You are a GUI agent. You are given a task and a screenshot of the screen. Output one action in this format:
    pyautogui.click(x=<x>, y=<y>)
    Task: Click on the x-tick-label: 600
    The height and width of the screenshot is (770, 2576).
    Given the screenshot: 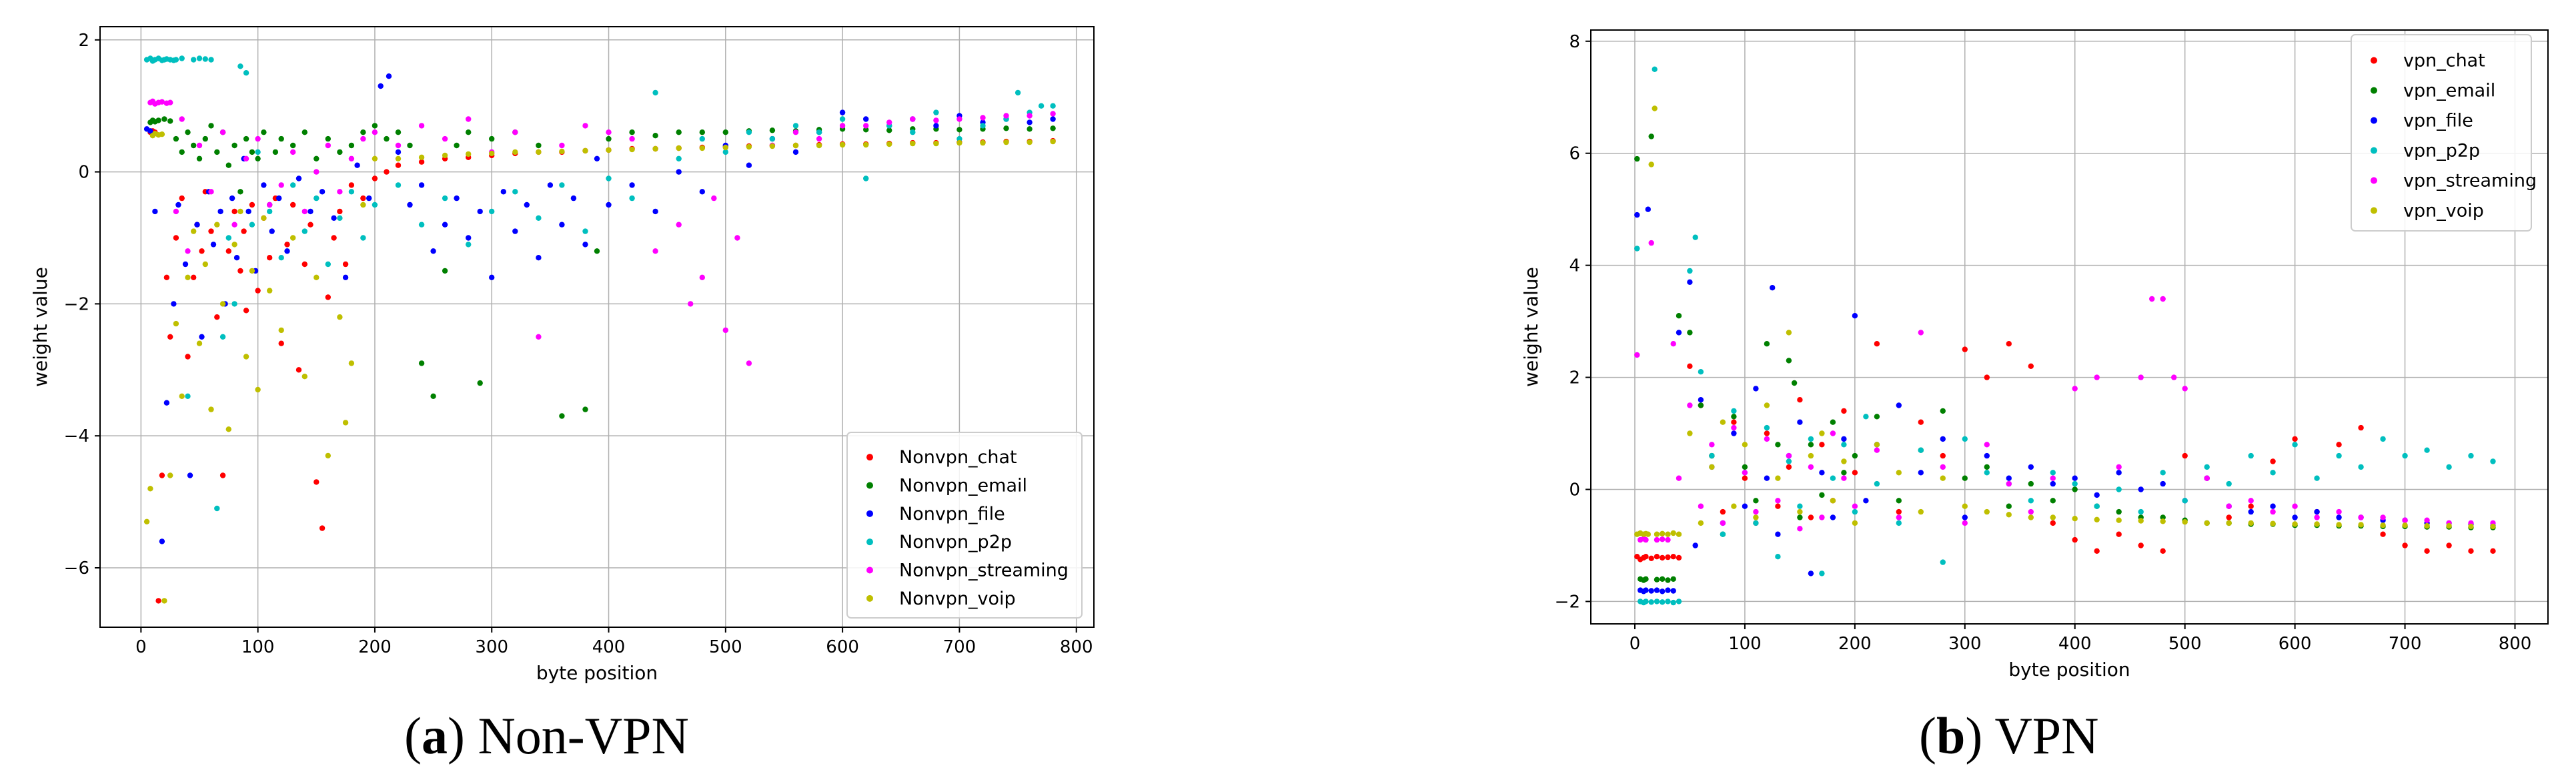 What is the action you would take?
    pyautogui.click(x=842, y=647)
    